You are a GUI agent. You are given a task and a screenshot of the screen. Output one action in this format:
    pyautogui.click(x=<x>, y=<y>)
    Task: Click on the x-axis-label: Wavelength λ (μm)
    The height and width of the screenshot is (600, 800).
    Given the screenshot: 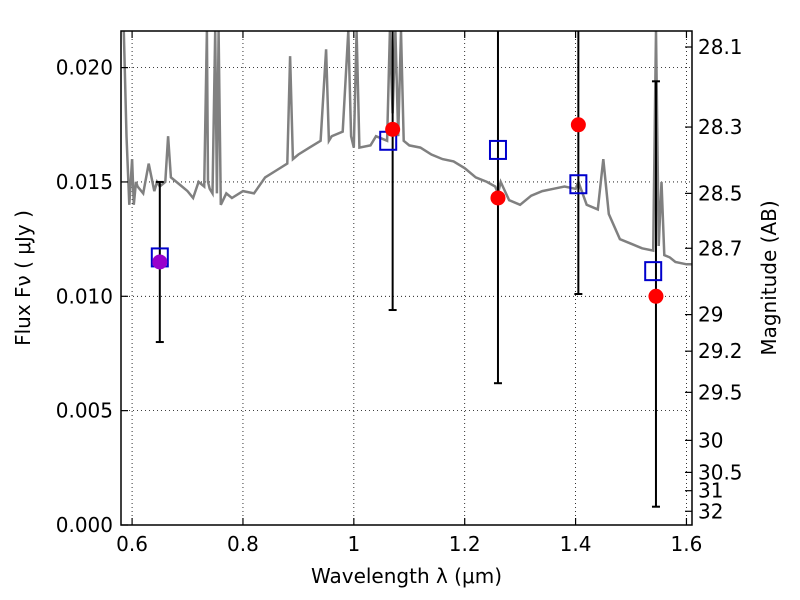 What is the action you would take?
    pyautogui.click(x=406, y=576)
    